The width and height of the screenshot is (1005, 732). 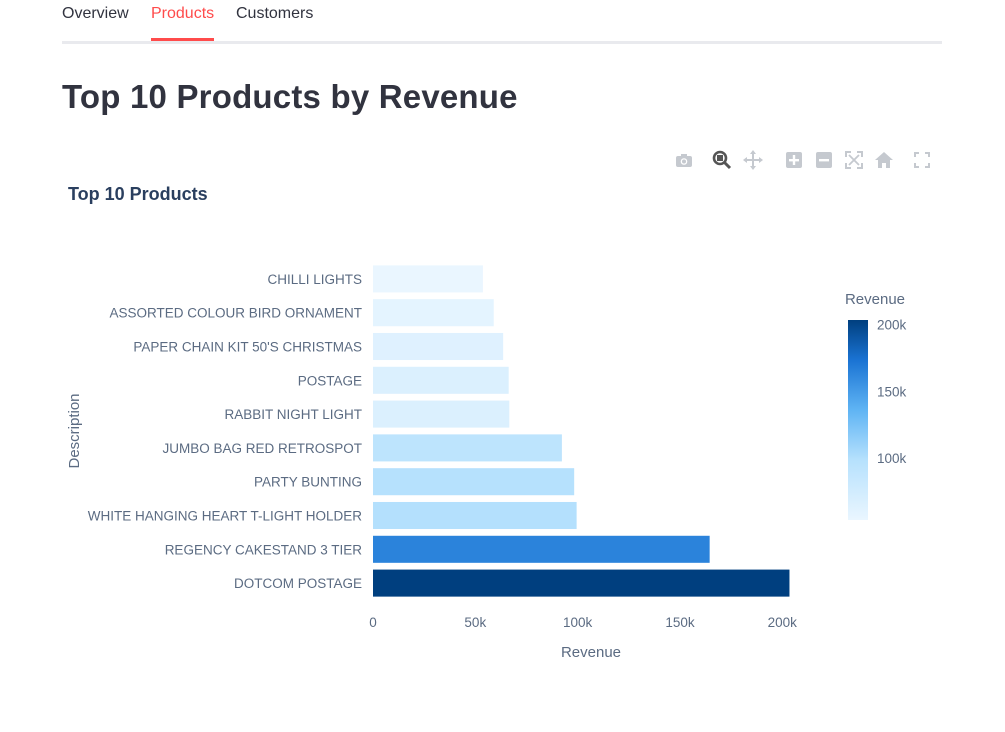 What do you see at coordinates (290, 96) in the screenshot?
I see `page-title: Top 10 Products by Revenue` at bounding box center [290, 96].